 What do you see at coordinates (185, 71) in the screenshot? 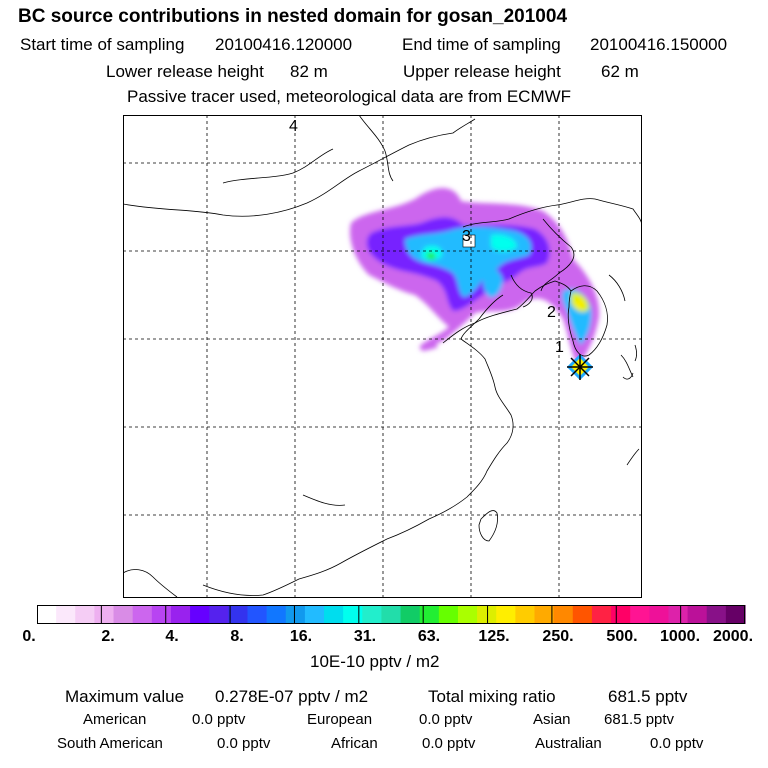
I see `lower-release-label: Lower release height` at bounding box center [185, 71].